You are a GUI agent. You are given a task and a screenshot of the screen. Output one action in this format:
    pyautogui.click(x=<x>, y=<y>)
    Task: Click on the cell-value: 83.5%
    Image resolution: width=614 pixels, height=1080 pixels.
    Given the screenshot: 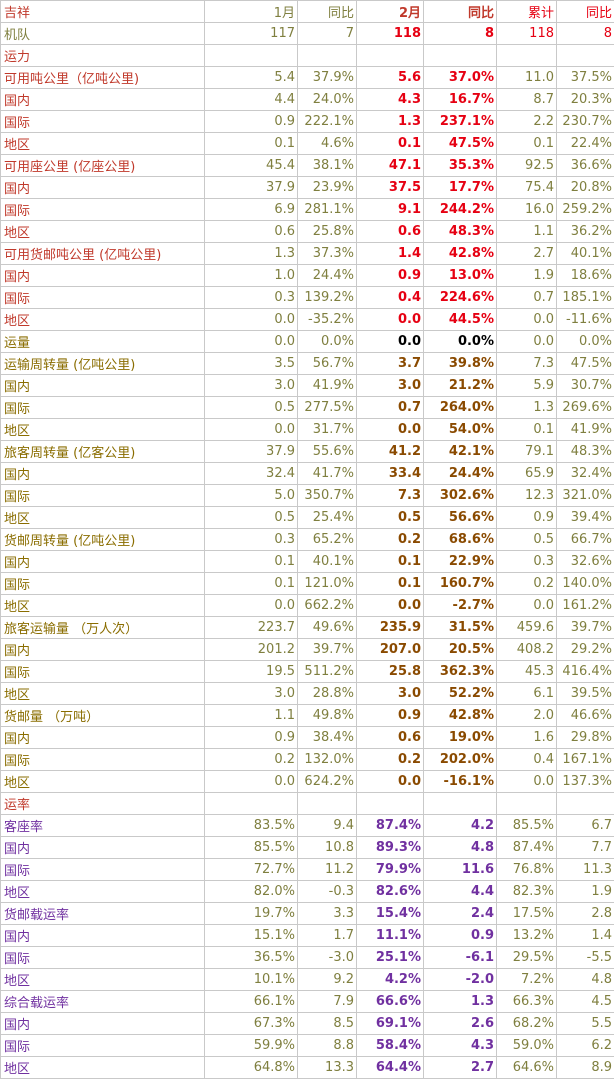 What is the action you would take?
    pyautogui.click(x=251, y=825)
    